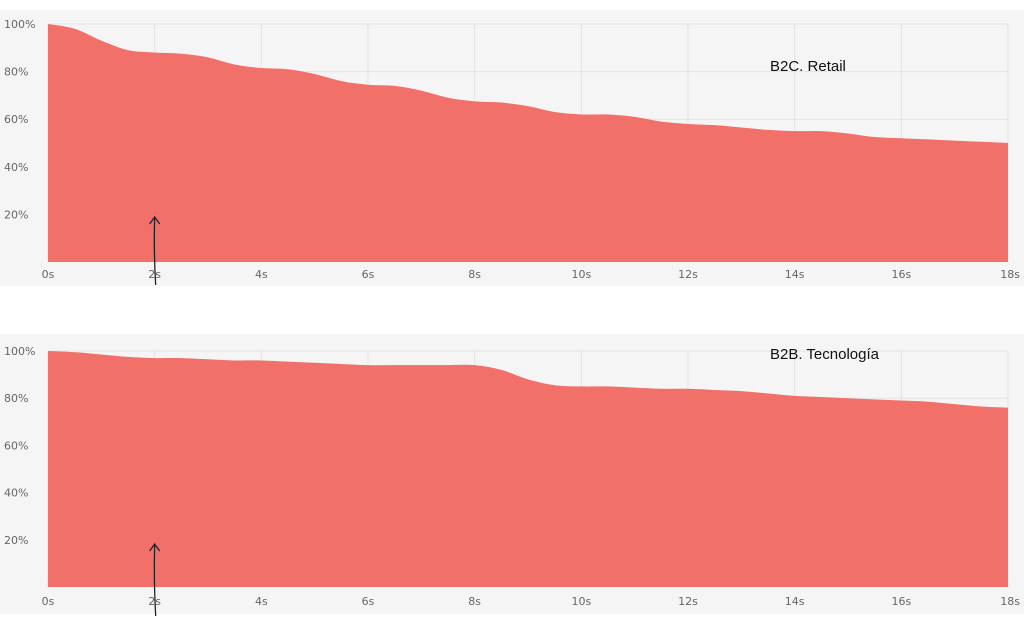 The image size is (1024, 628). What do you see at coordinates (825, 354) in the screenshot?
I see `chart-title: B2B. Tecnología` at bounding box center [825, 354].